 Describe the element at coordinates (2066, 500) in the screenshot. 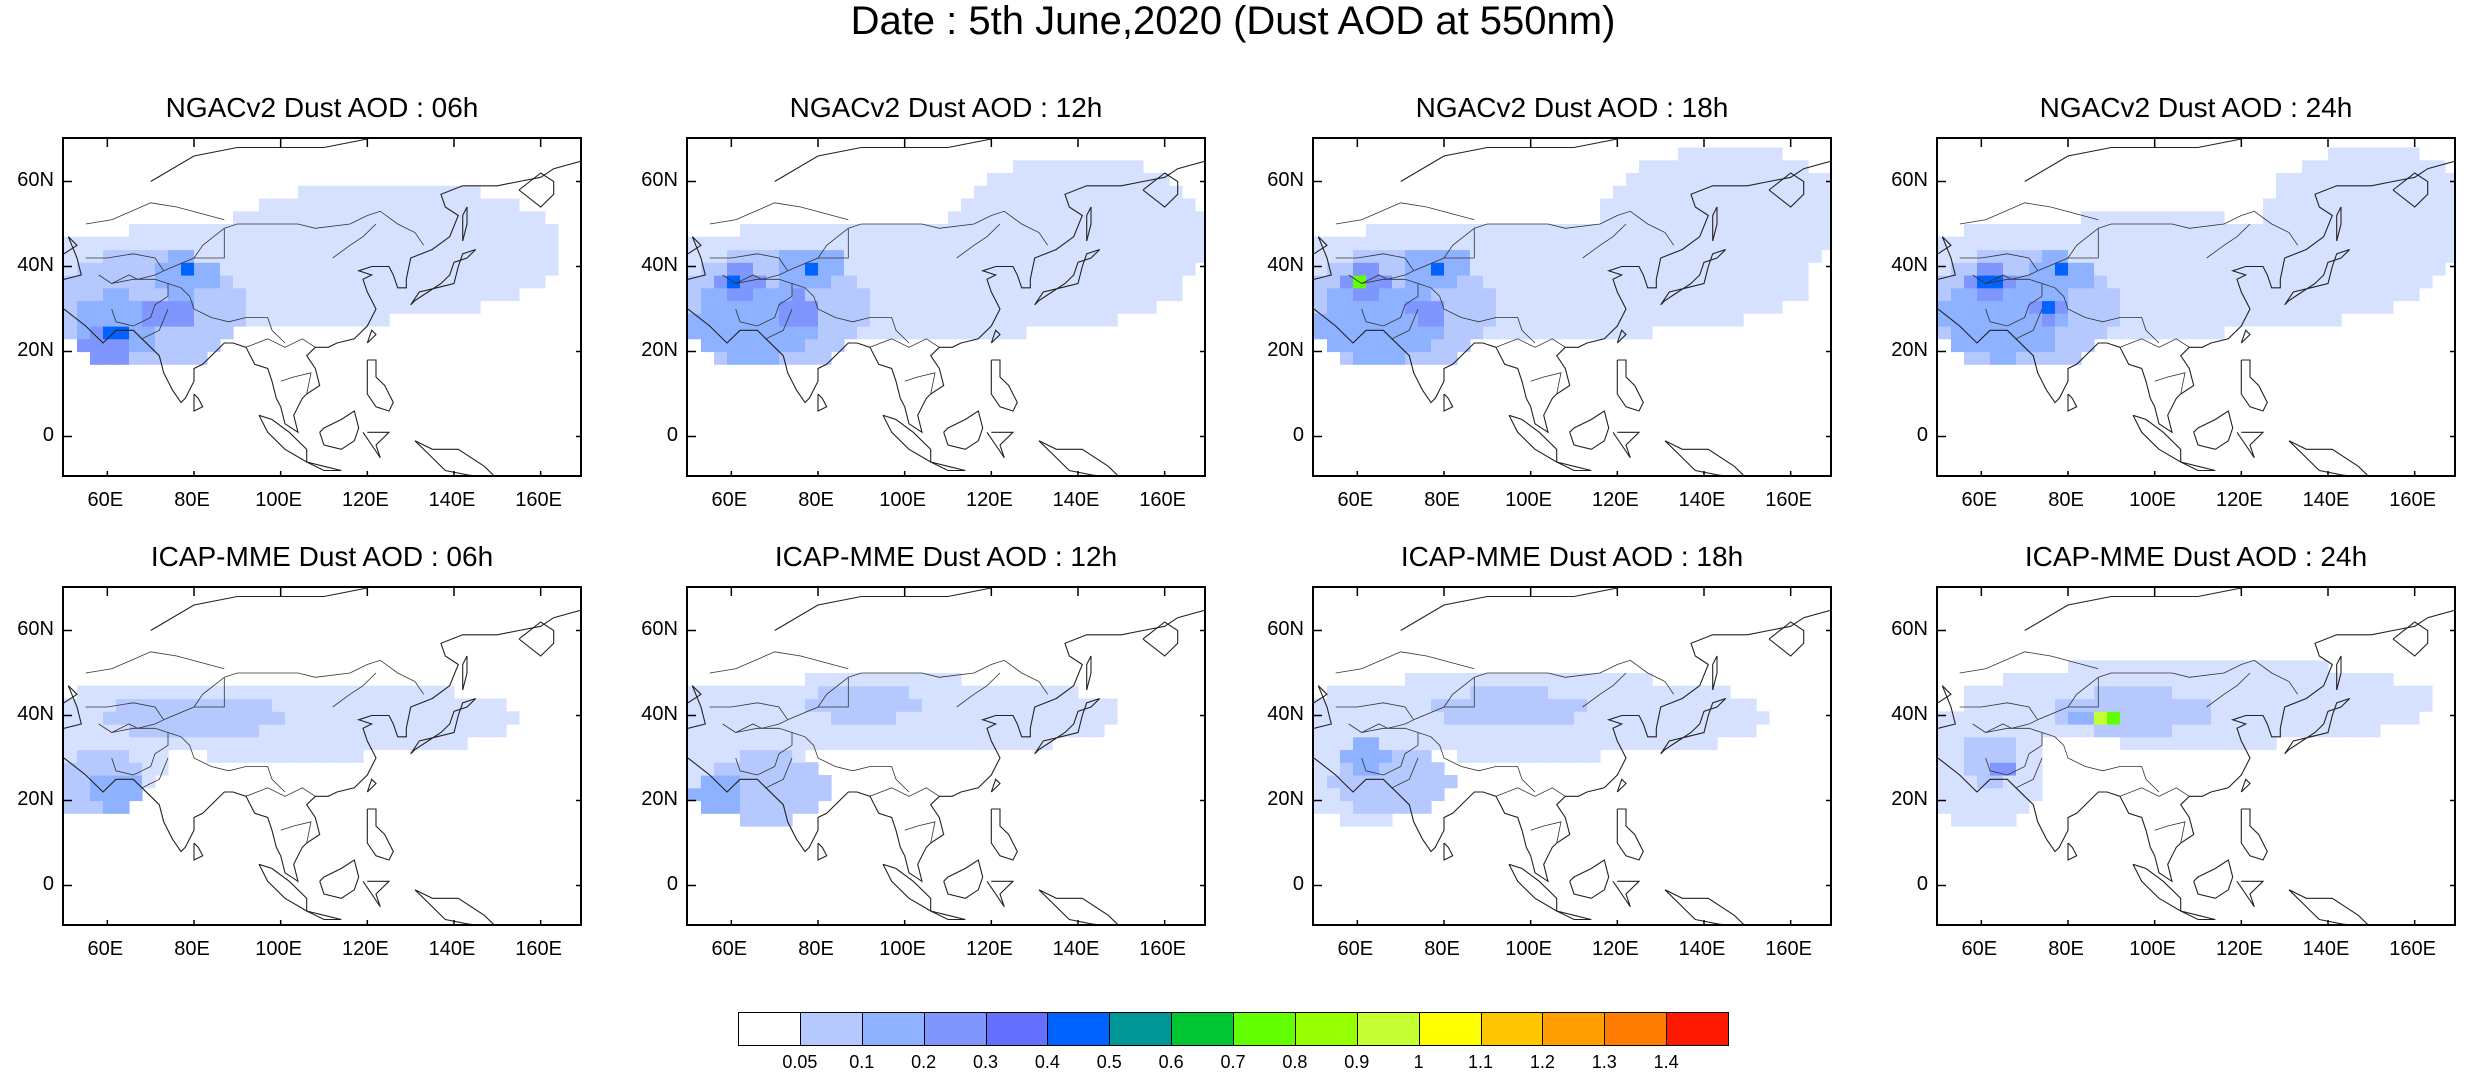

I see `x-tick-label: 80E` at that location.